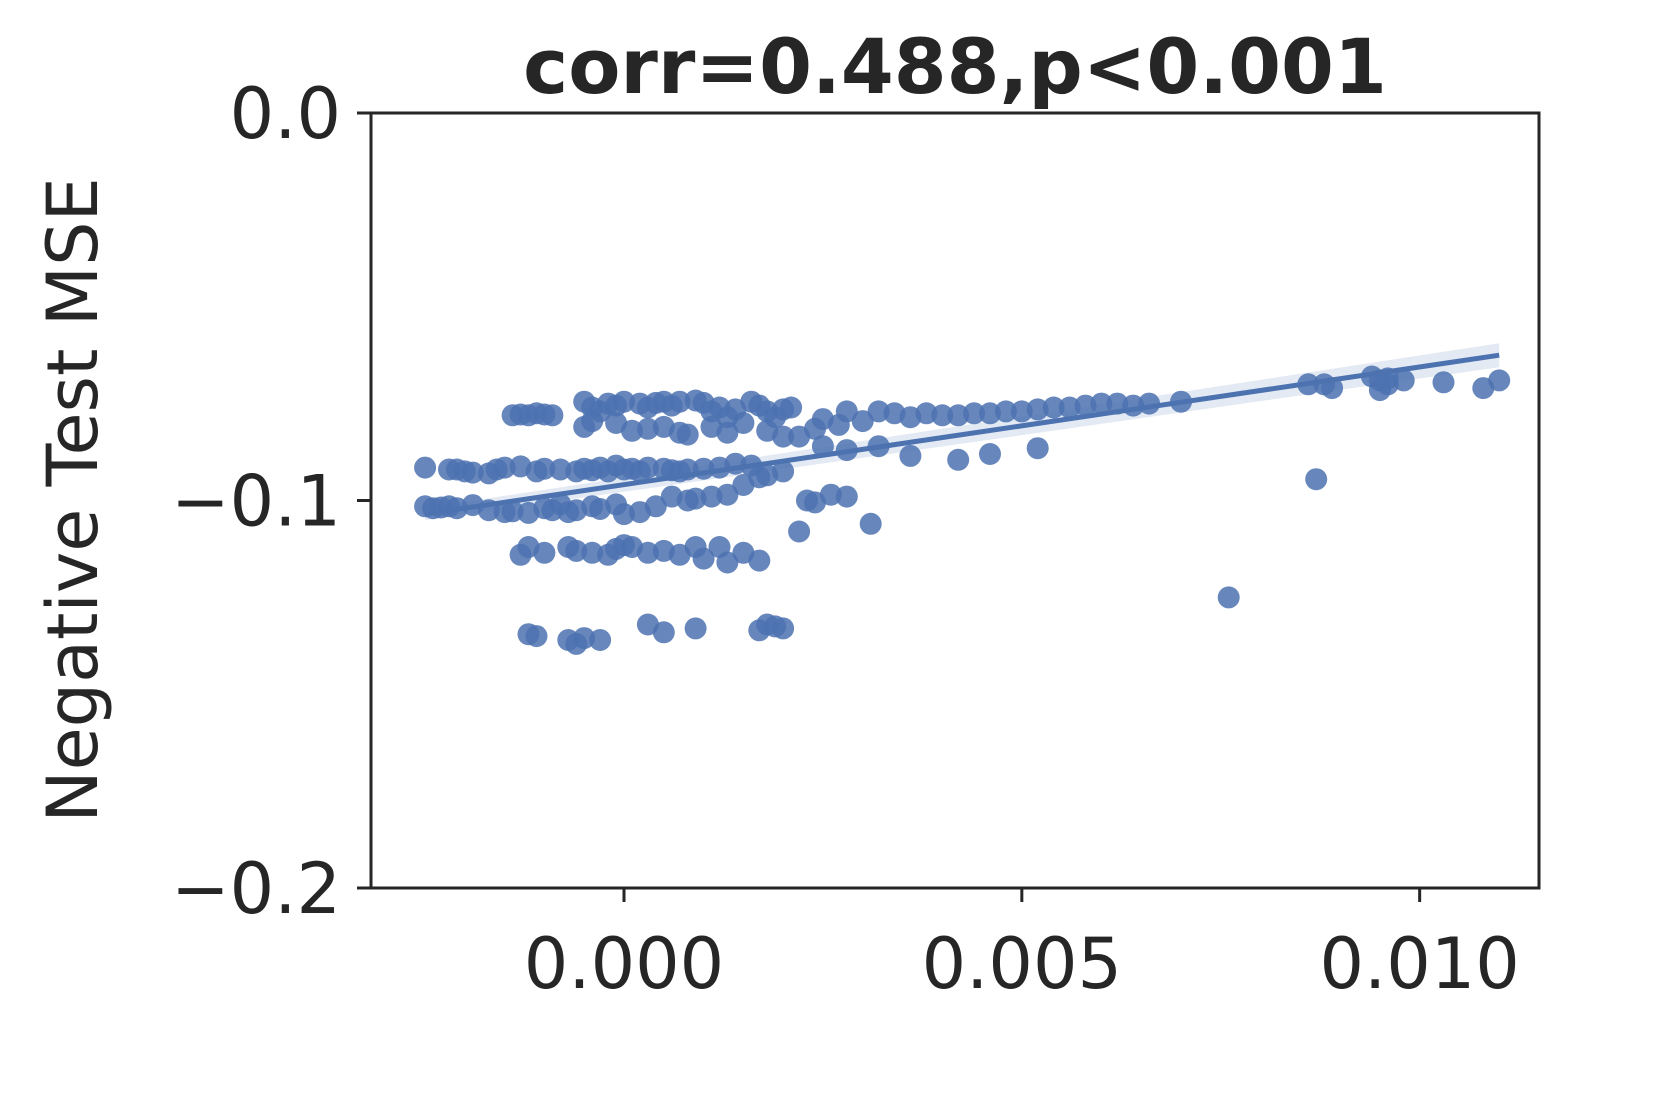 Image resolution: width=1659 pixels, height=1093 pixels. I want to click on regression-line, so click(962, 434).